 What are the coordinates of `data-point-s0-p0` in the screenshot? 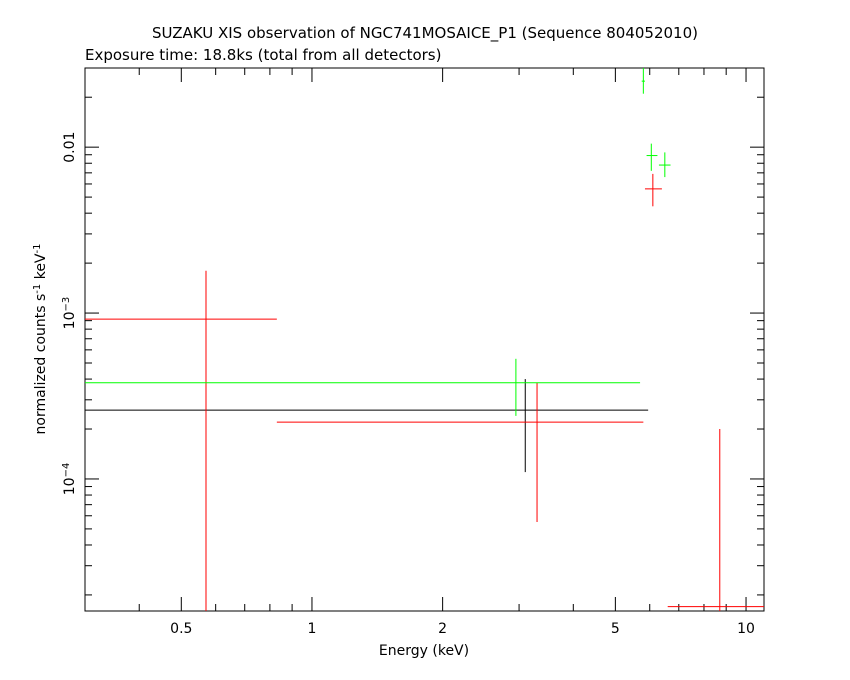 It's located at (367, 426).